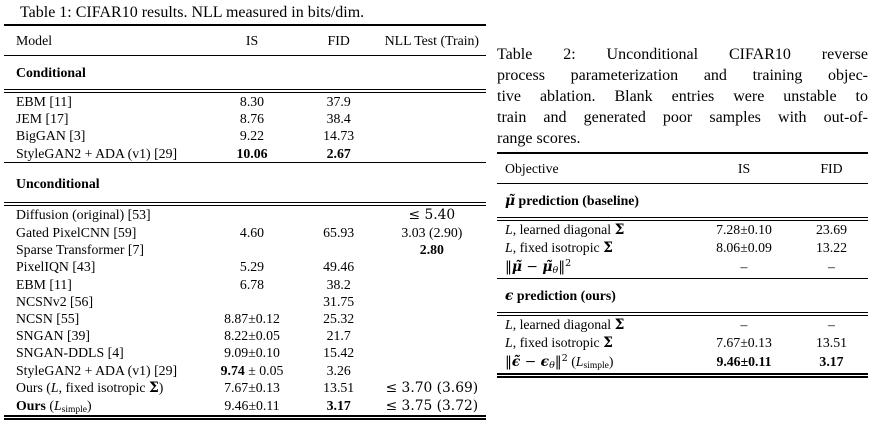  Describe the element at coordinates (431, 250) in the screenshot. I see `cell-nll: 2.80` at that location.